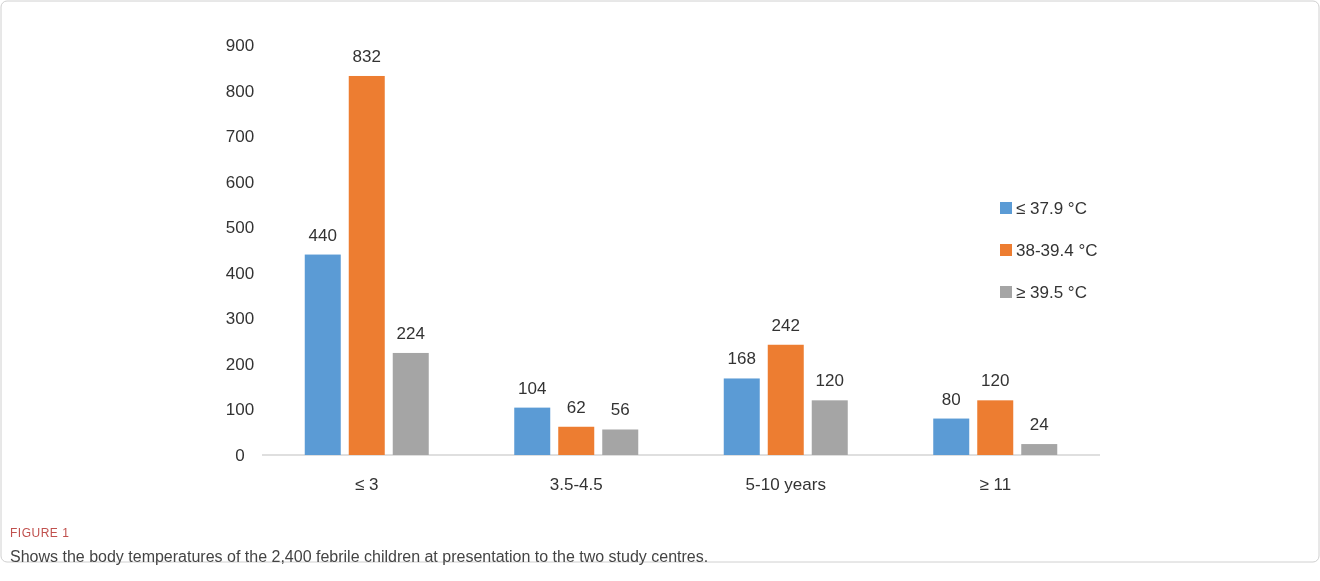 This screenshot has height=581, width=1320. Describe the element at coordinates (240, 410) in the screenshot. I see `y-tick-label: 100` at that location.